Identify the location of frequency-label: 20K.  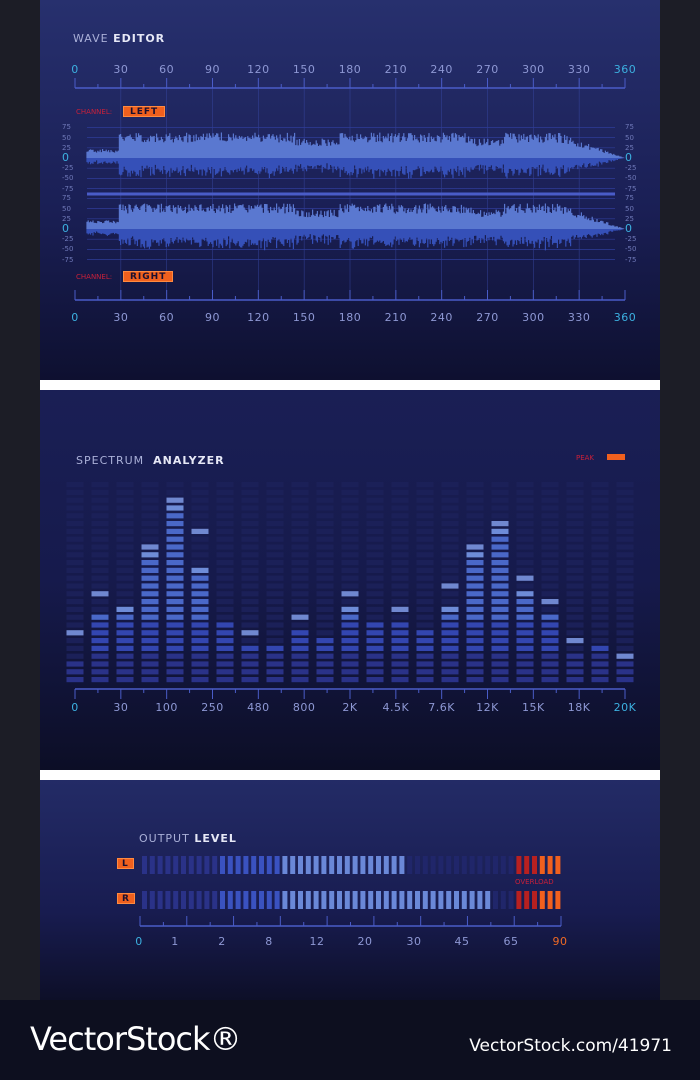
(625, 707).